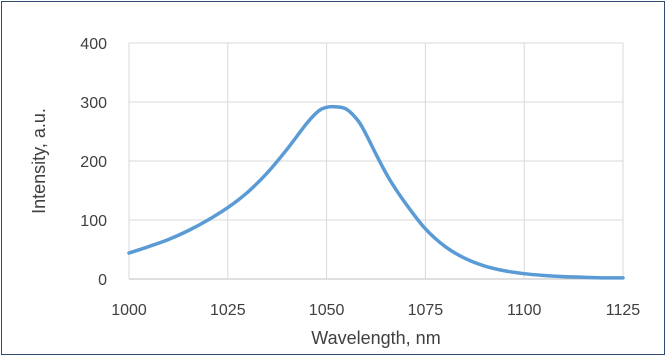 Image resolution: width=668 pixels, height=358 pixels. Describe the element at coordinates (375, 310) in the screenshot. I see `x-tick-labels: 1000 1025 1050 1075 1100 1125` at that location.